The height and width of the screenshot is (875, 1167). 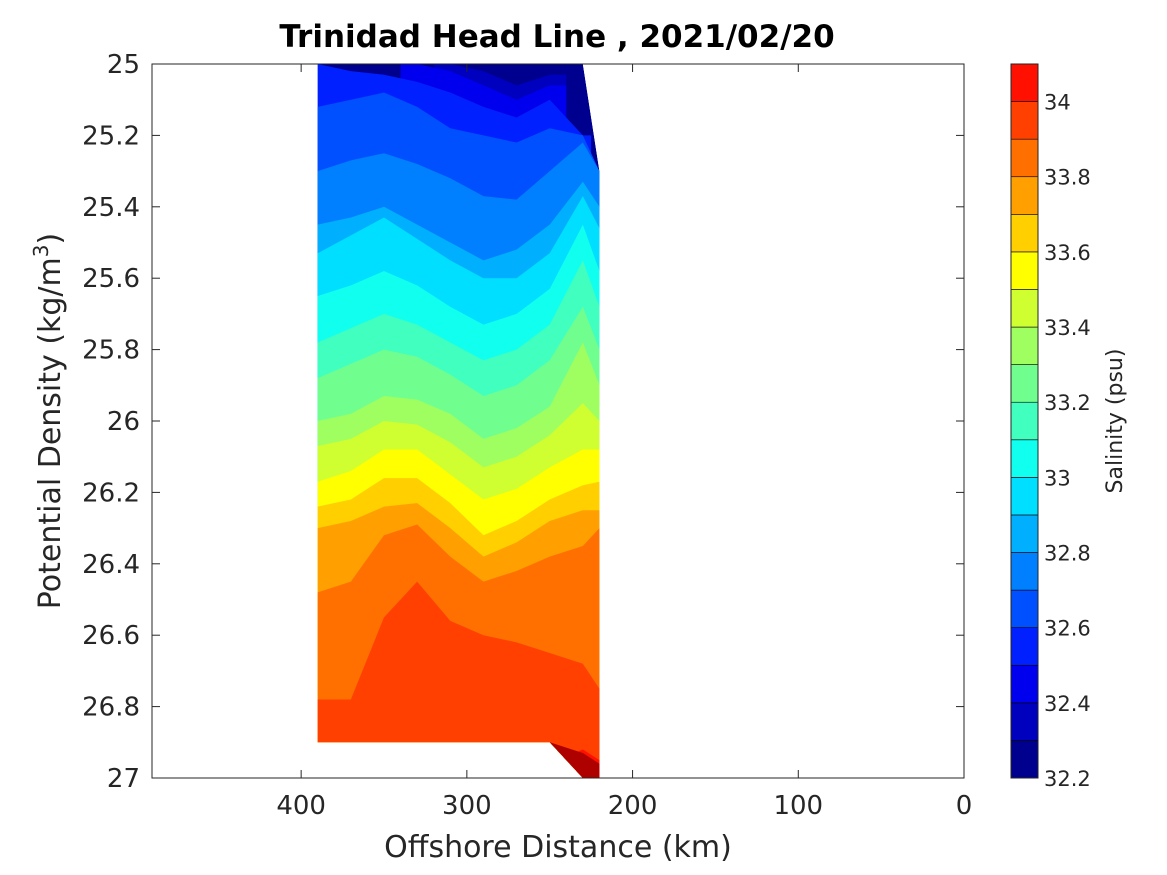 What do you see at coordinates (1067, 554) in the screenshot?
I see `colorbar-tick-label: 32.8` at bounding box center [1067, 554].